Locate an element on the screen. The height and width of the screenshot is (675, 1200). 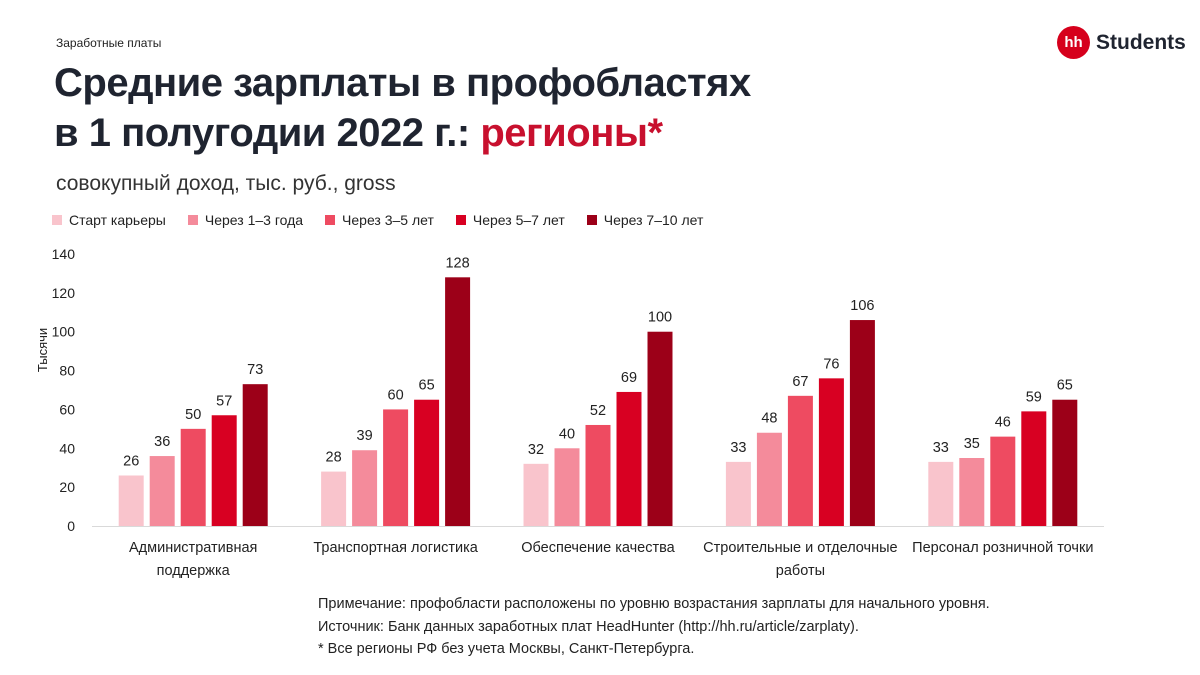
bar-value-label: 32 is located at coordinates (536, 450).